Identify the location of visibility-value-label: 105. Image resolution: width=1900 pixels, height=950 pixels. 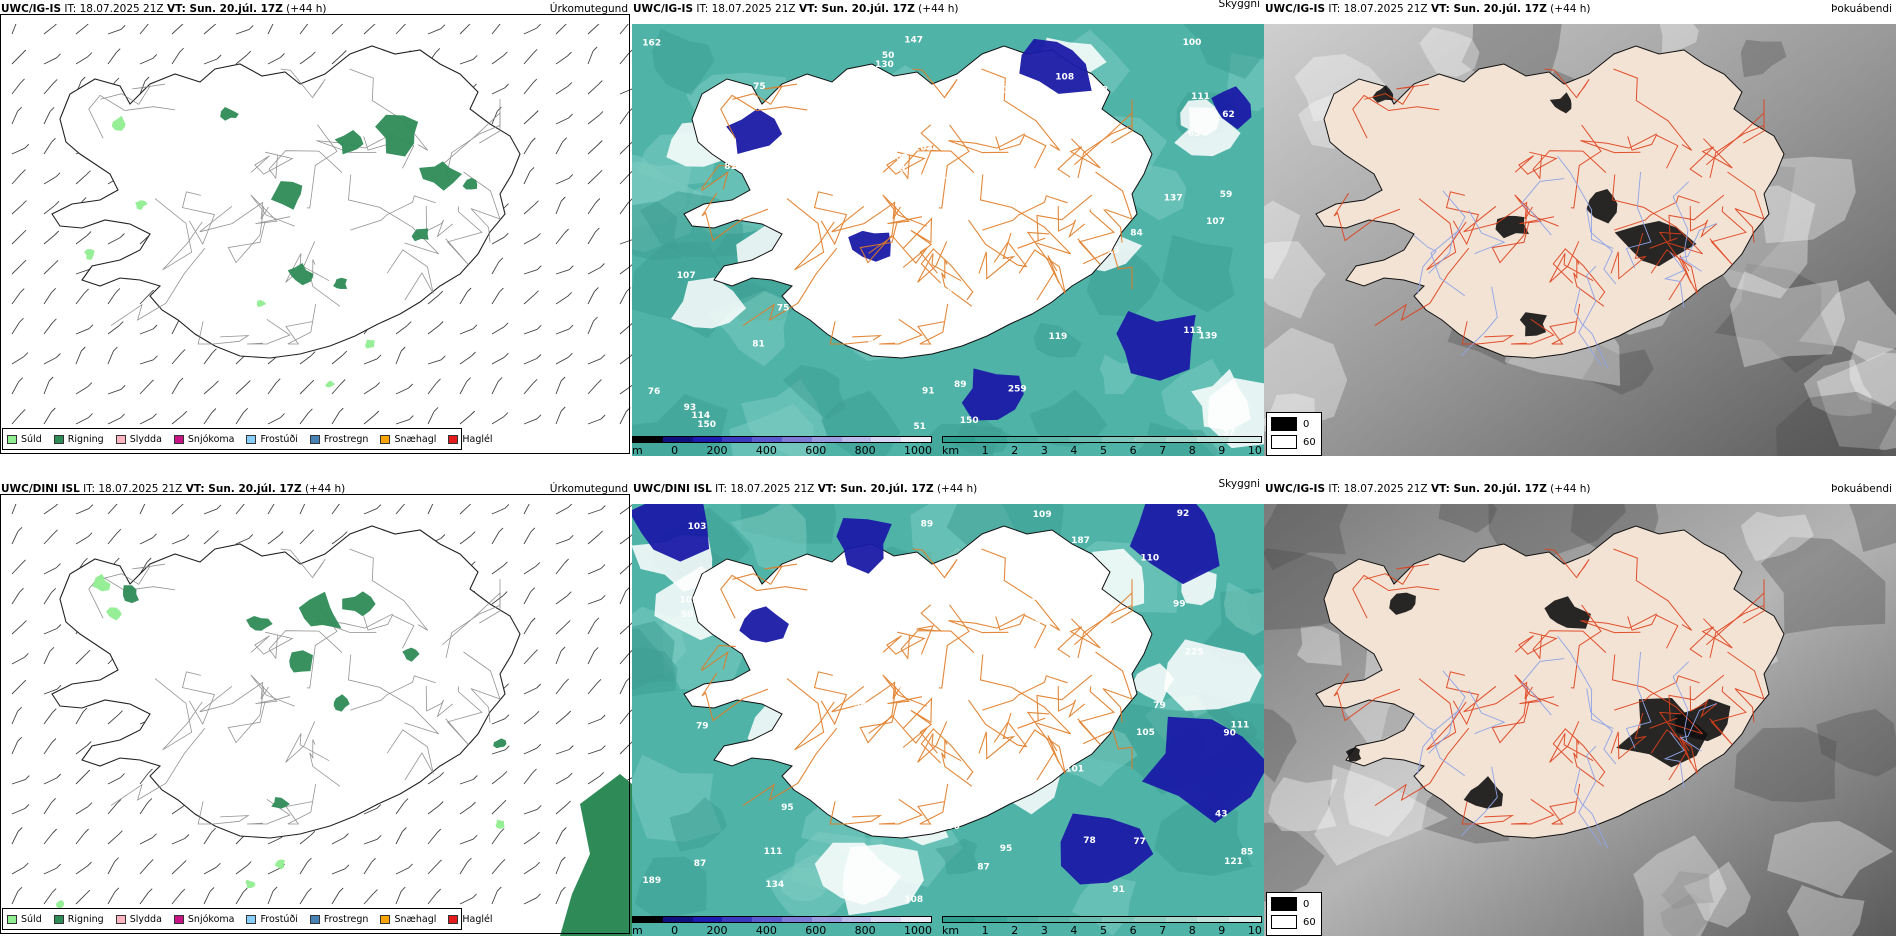
(1145, 733).